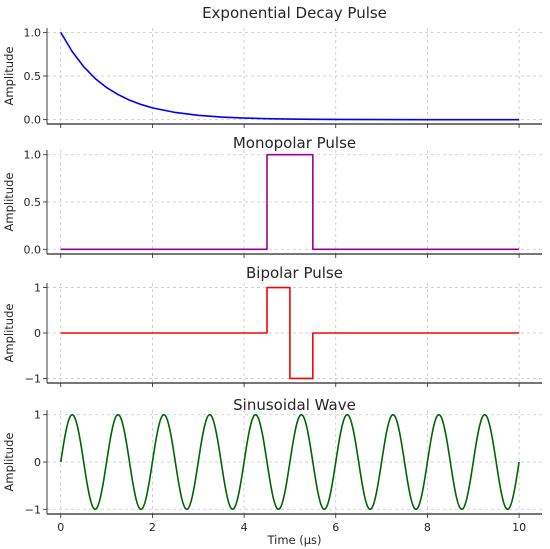 The height and width of the screenshot is (549, 550). What do you see at coordinates (427, 527) in the screenshot?
I see `x-tick-label: 8` at bounding box center [427, 527].